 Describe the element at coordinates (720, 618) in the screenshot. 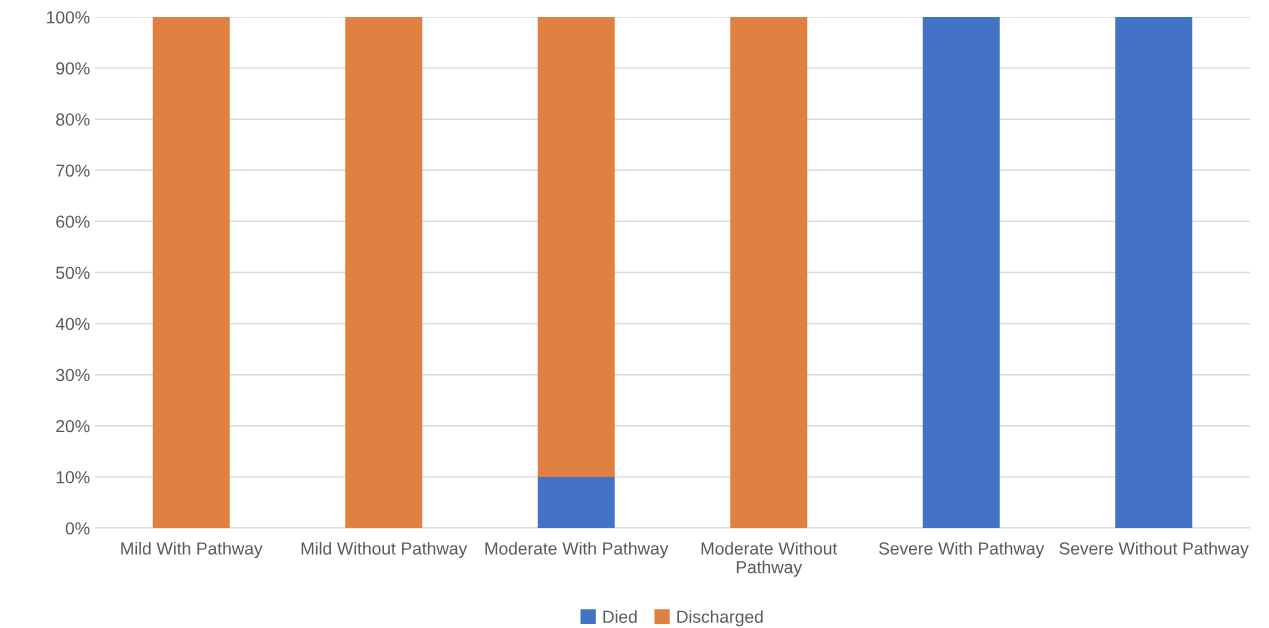

I see `legend-label: Discharged` at that location.